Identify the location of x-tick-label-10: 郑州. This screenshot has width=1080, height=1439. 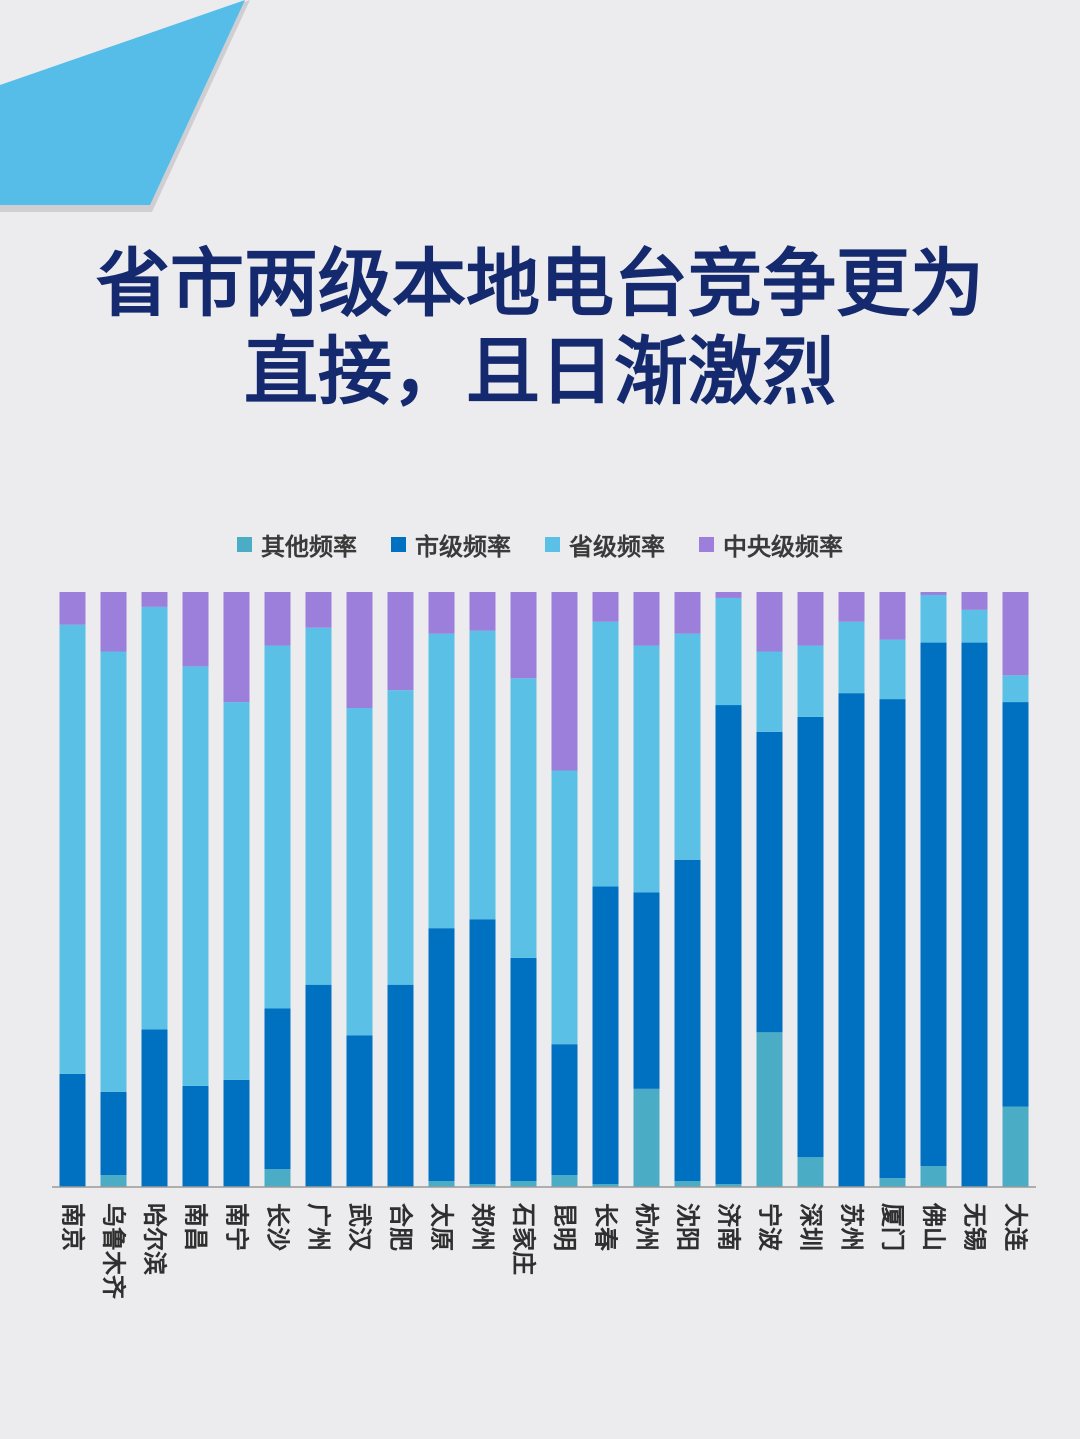
(483, 1227).